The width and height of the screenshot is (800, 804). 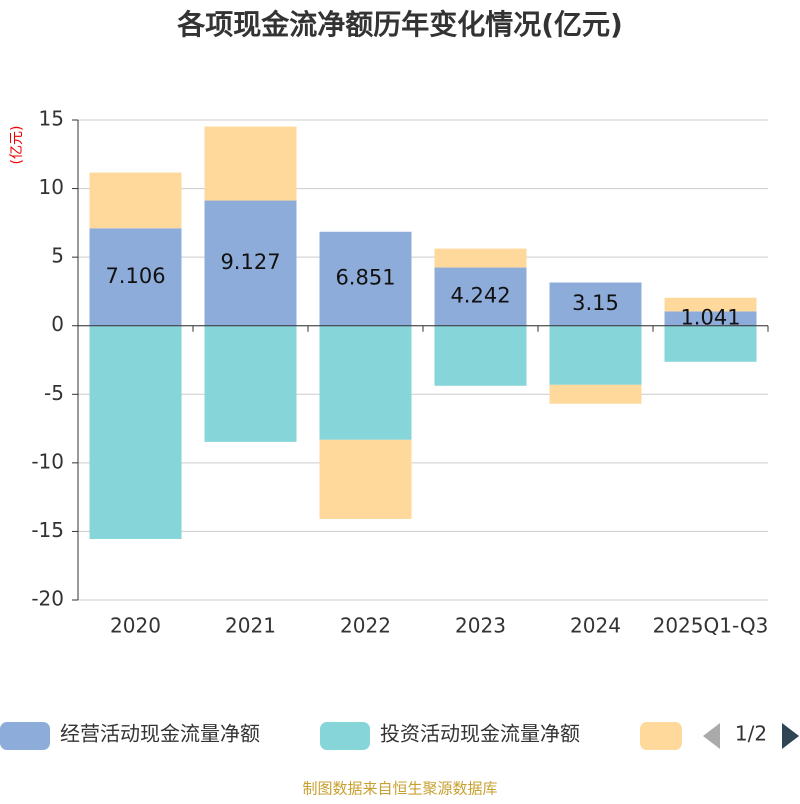 I want to click on data-label: 7.106, so click(x=135, y=276).